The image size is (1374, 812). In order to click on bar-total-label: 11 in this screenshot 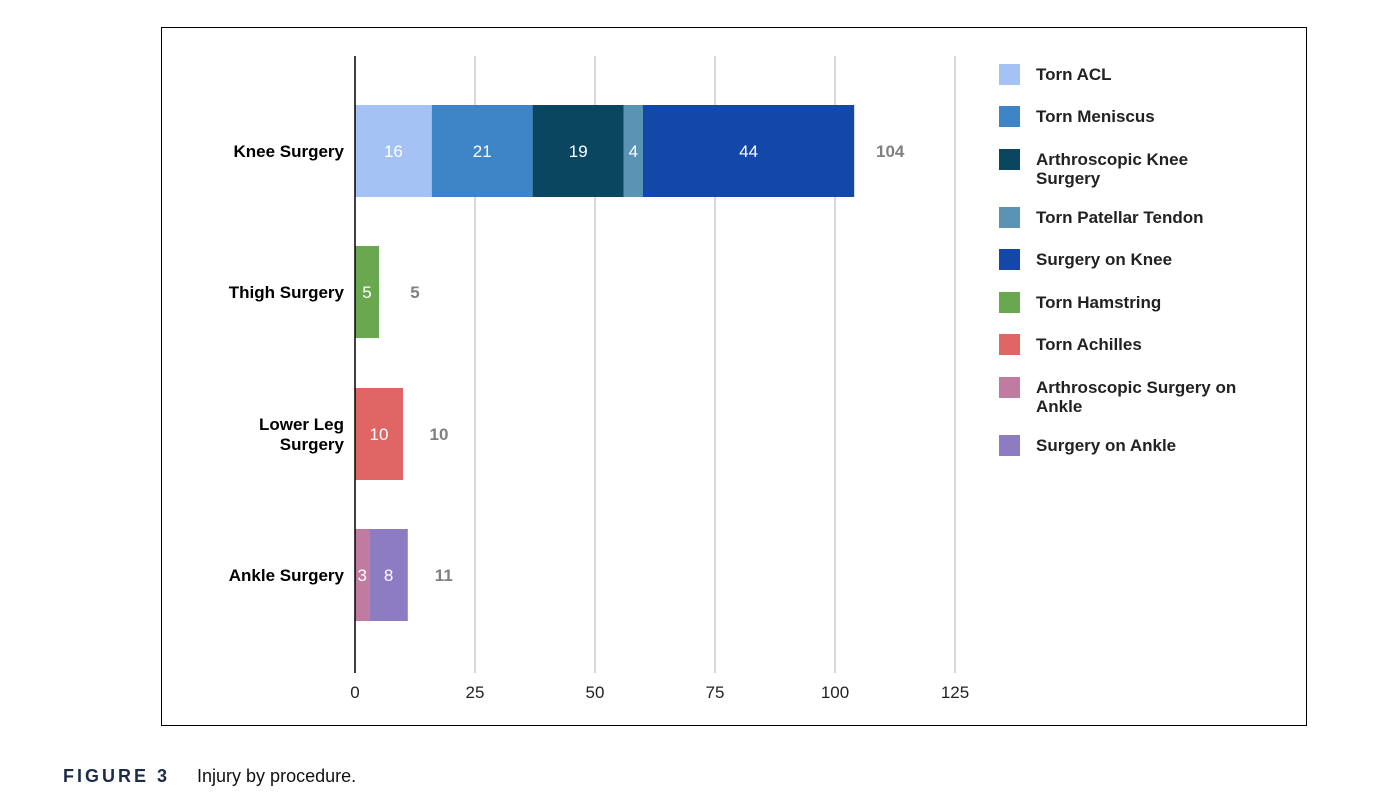, I will do `click(444, 575)`.